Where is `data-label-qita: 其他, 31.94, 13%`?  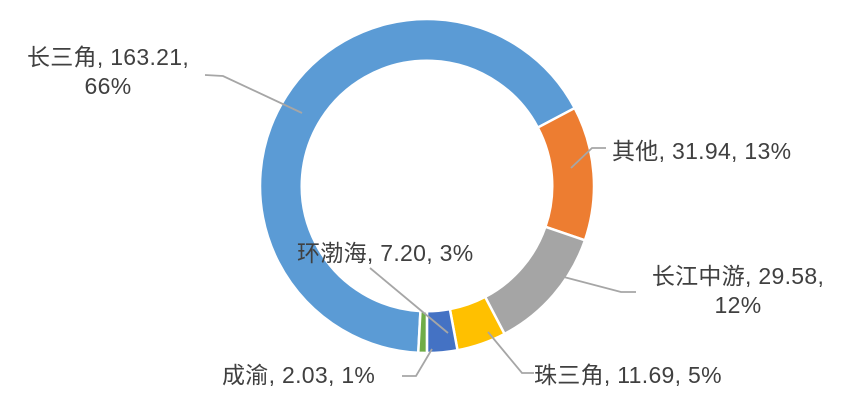
data-label-qita: 其他, 31.94, 13% is located at coordinates (702, 151).